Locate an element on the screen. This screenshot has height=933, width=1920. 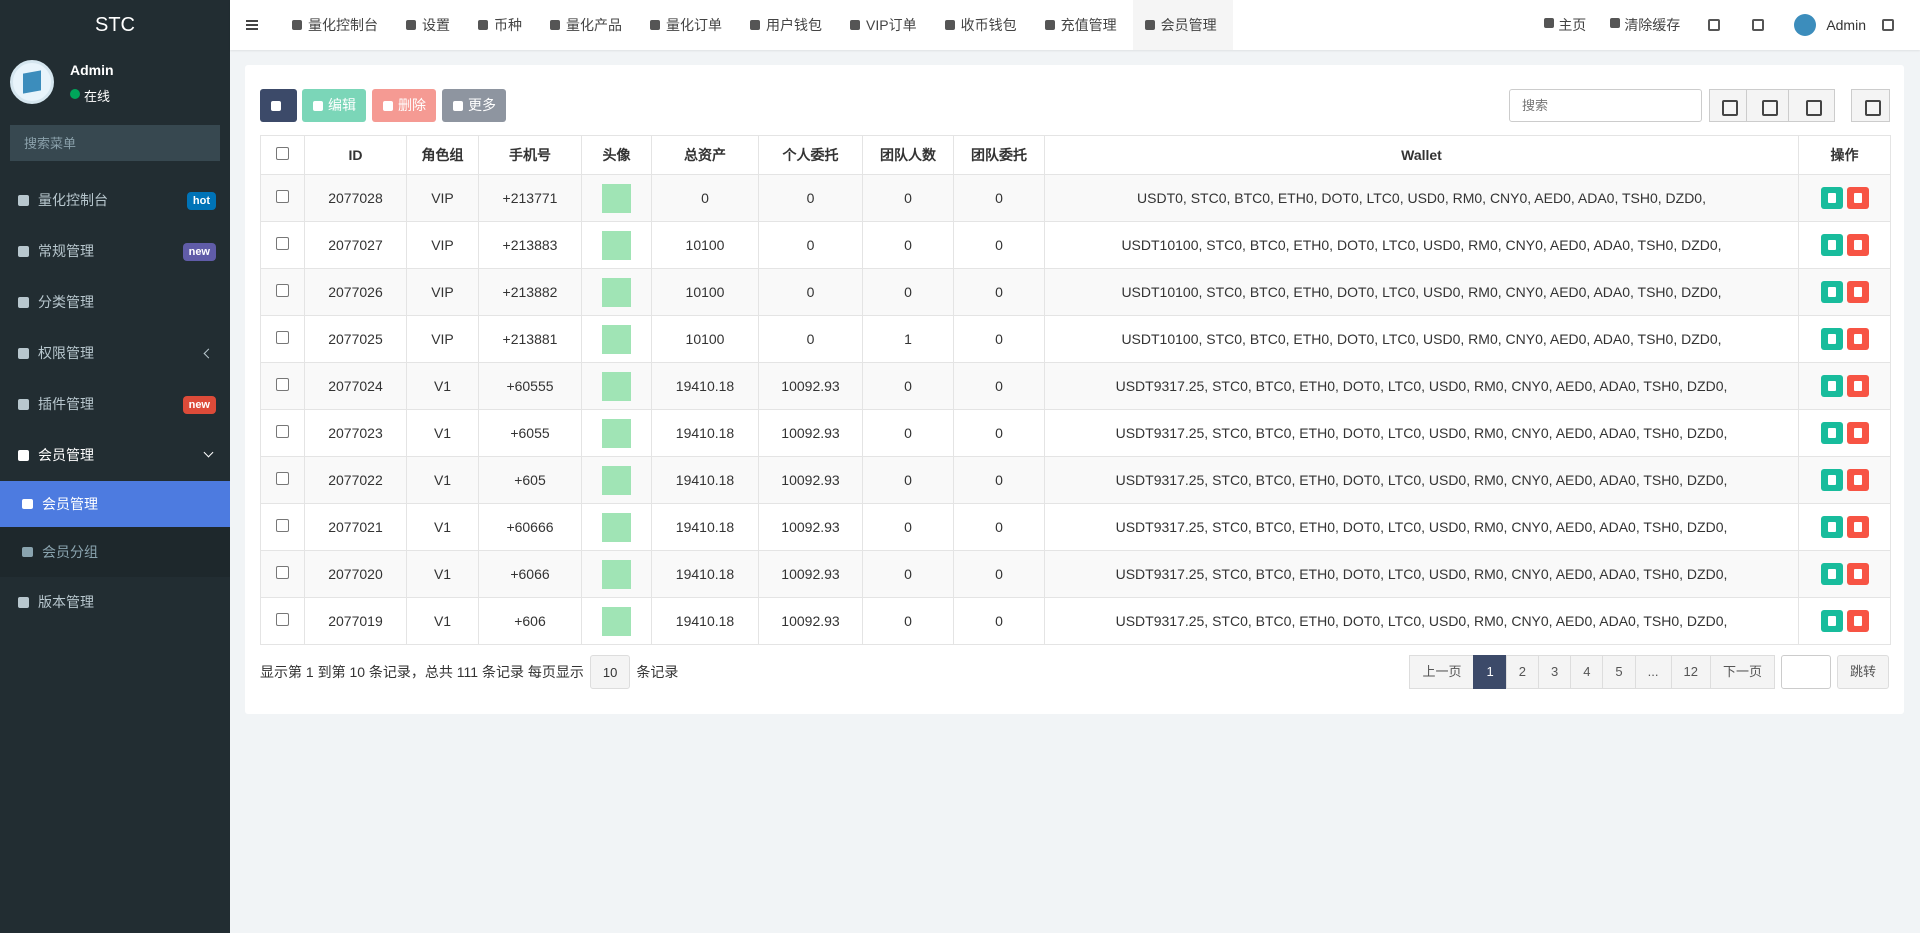
settings-icon is located at coordinates (1888, 25).